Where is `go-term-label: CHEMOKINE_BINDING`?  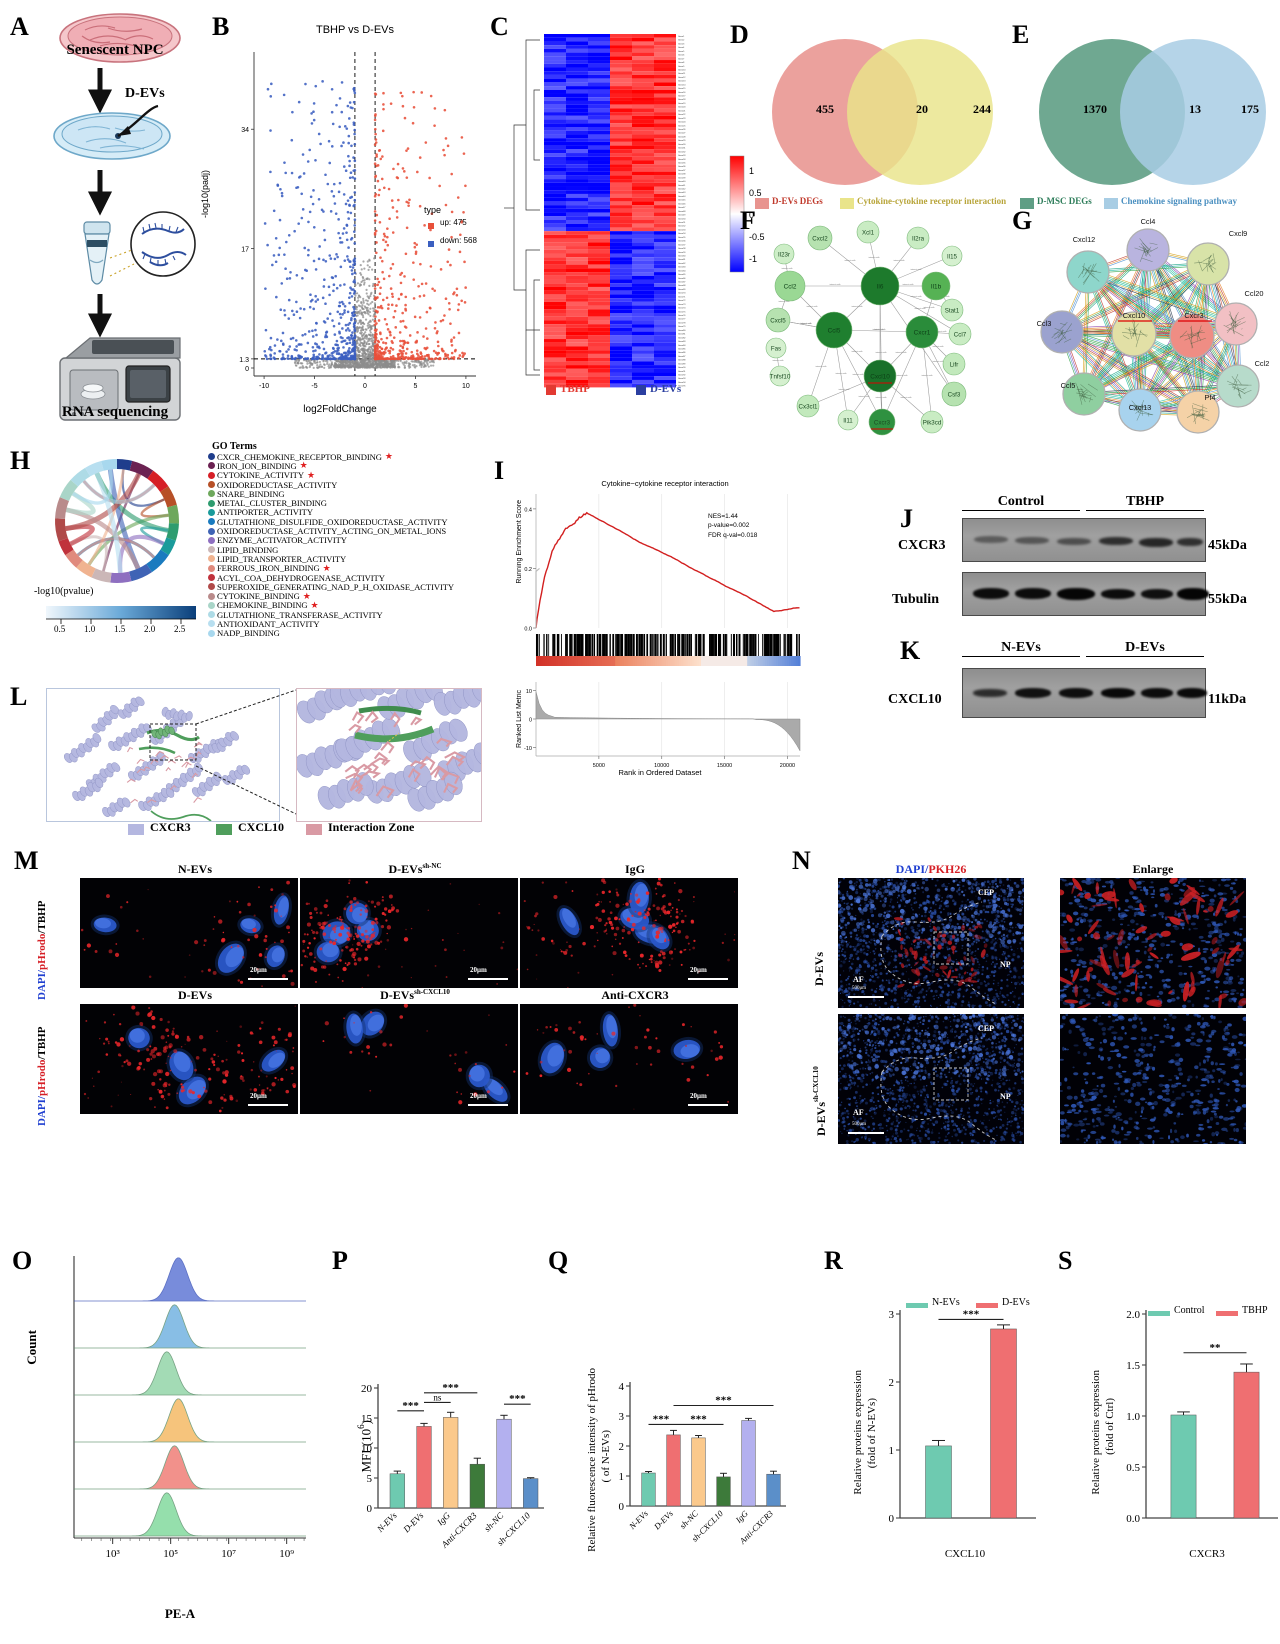
go-term-label: CHEMOKINE_BINDING is located at coordinates (262, 605).